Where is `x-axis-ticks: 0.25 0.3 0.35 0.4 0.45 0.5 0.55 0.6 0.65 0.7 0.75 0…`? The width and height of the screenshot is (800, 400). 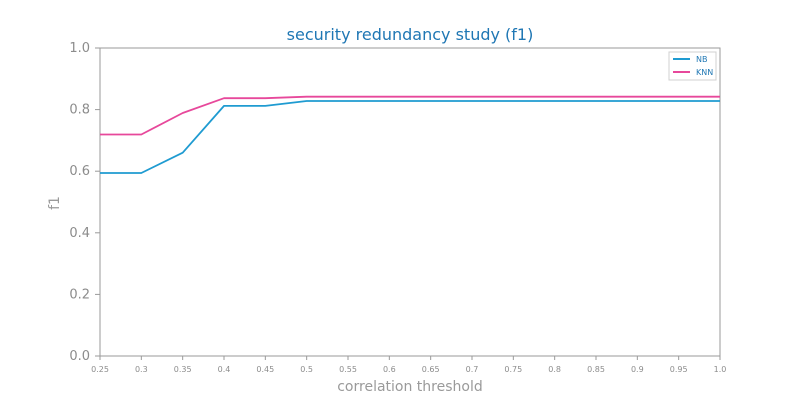
x-axis-ticks: 0.25 0.3 0.35 0.4 0.45 0.5 0.55 0.6 0.65 0.7 0.75 0… is located at coordinates (408, 365).